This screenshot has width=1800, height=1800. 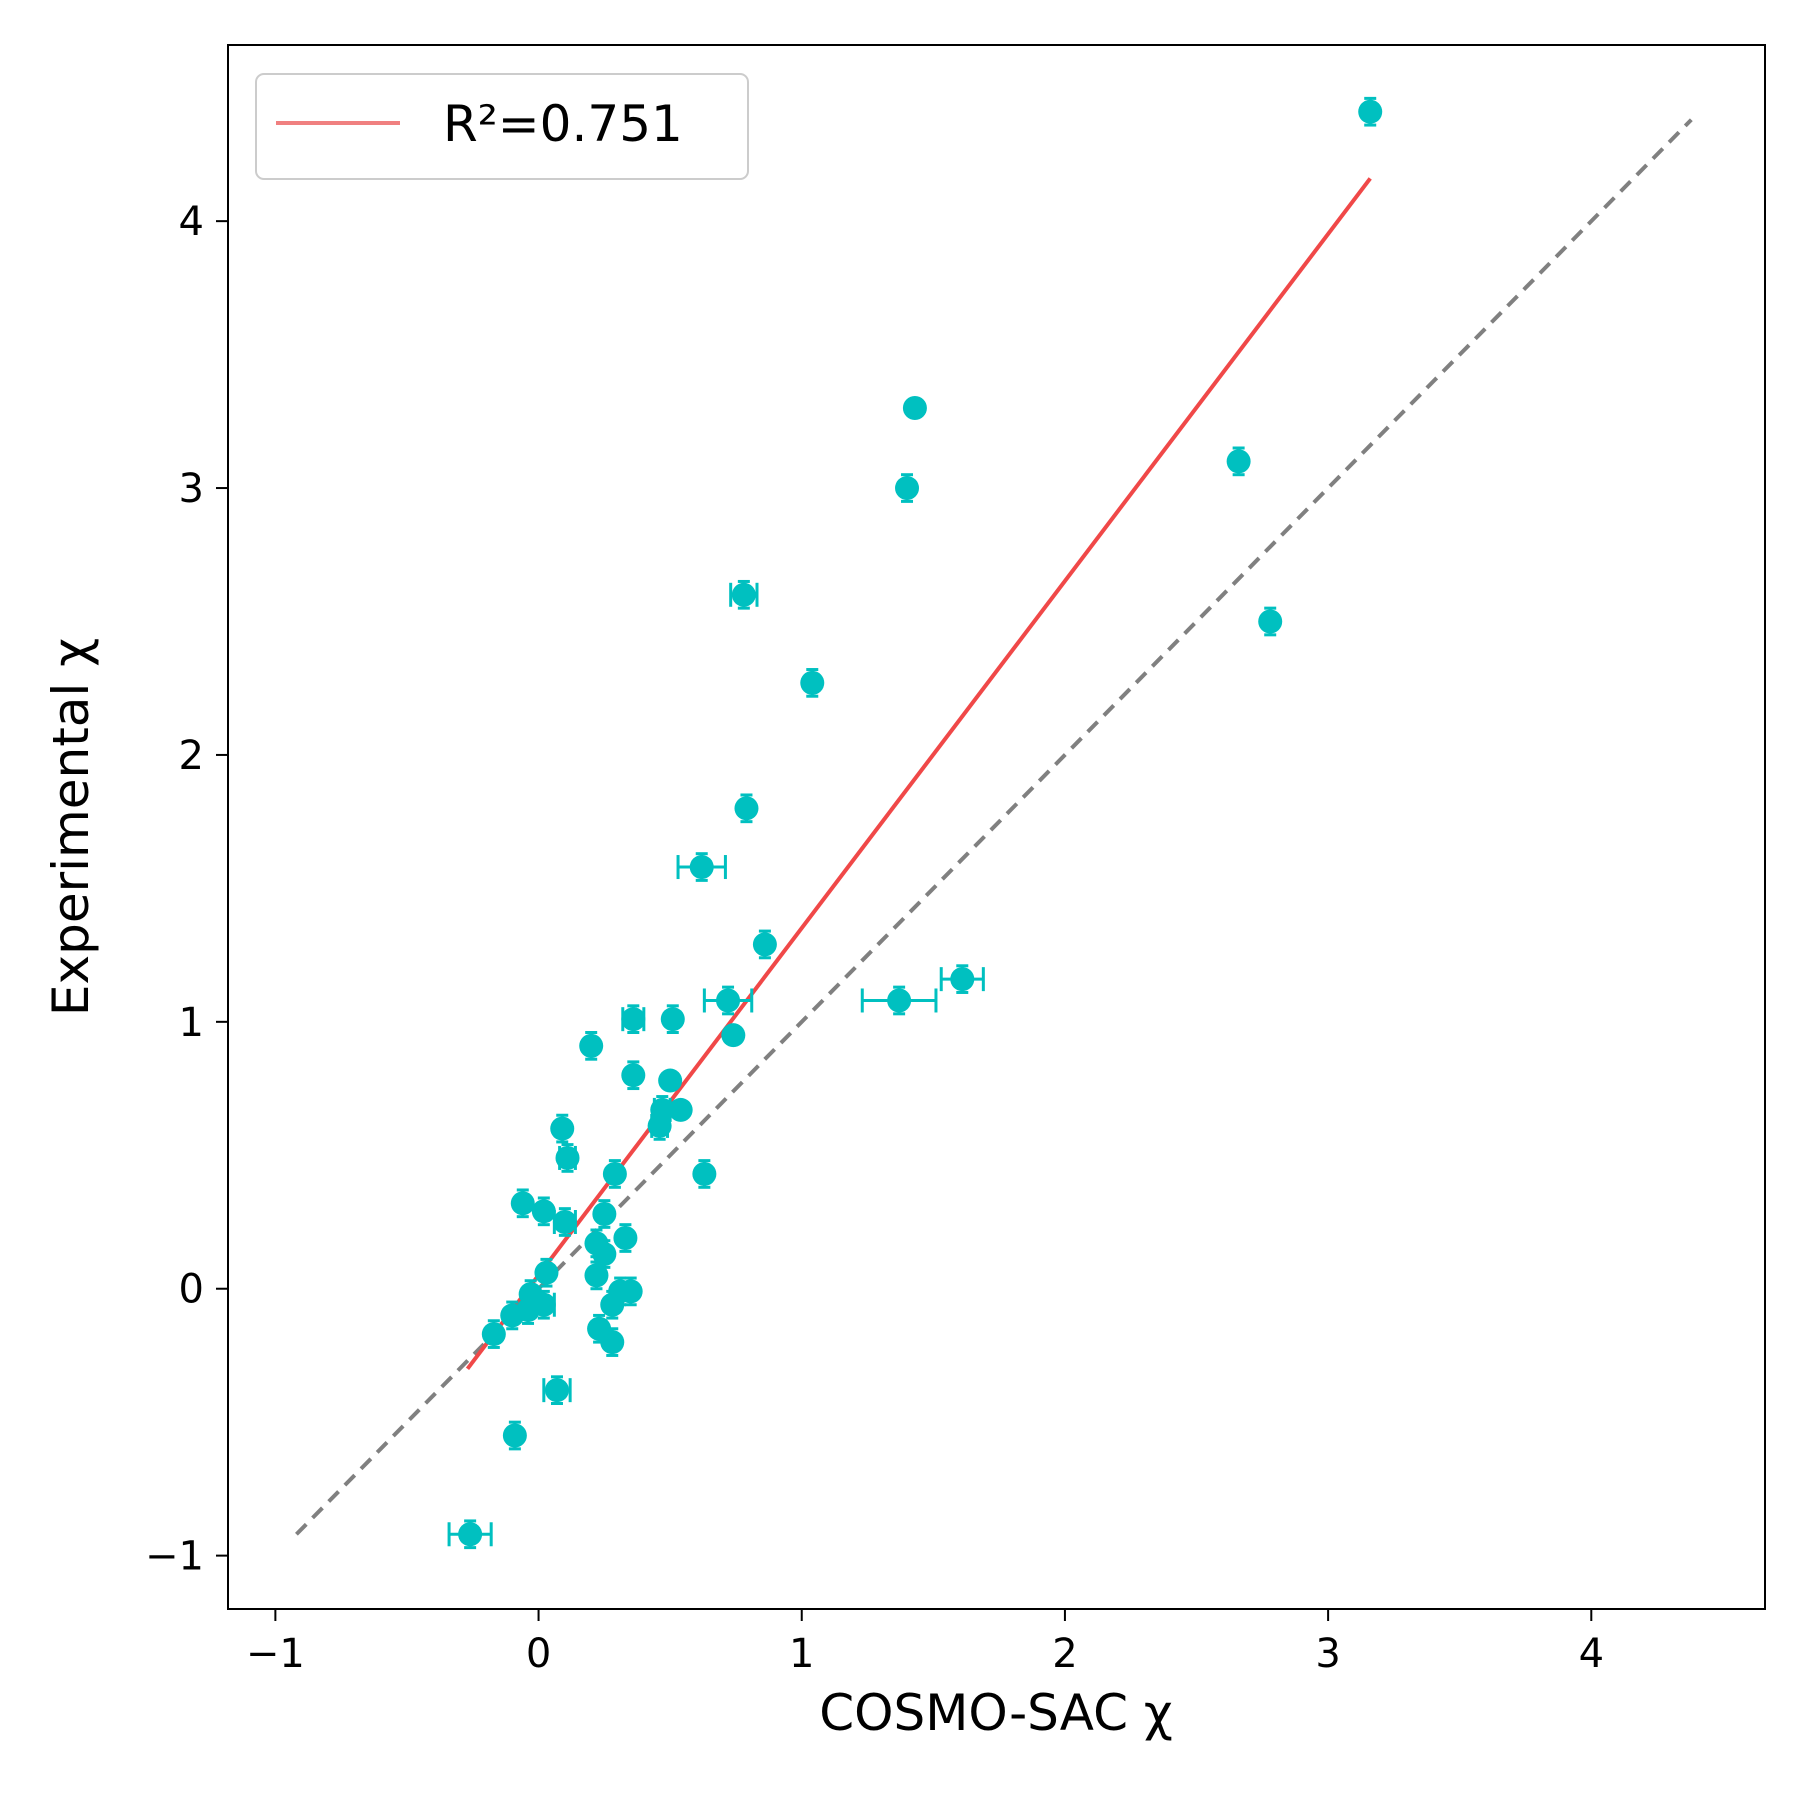 I want to click on y-tick-label: 1, so click(x=191, y=1023).